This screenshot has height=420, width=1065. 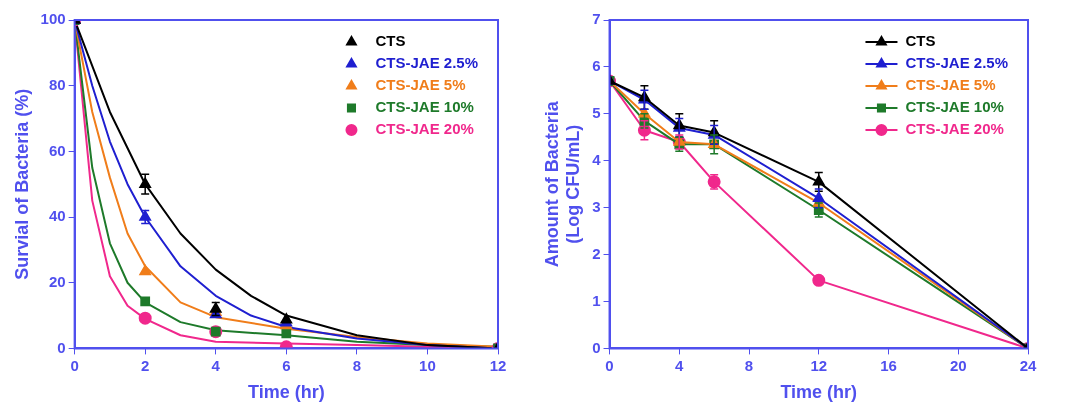 What do you see at coordinates (145, 365) in the screenshot?
I see `x-tick-label: 2` at bounding box center [145, 365].